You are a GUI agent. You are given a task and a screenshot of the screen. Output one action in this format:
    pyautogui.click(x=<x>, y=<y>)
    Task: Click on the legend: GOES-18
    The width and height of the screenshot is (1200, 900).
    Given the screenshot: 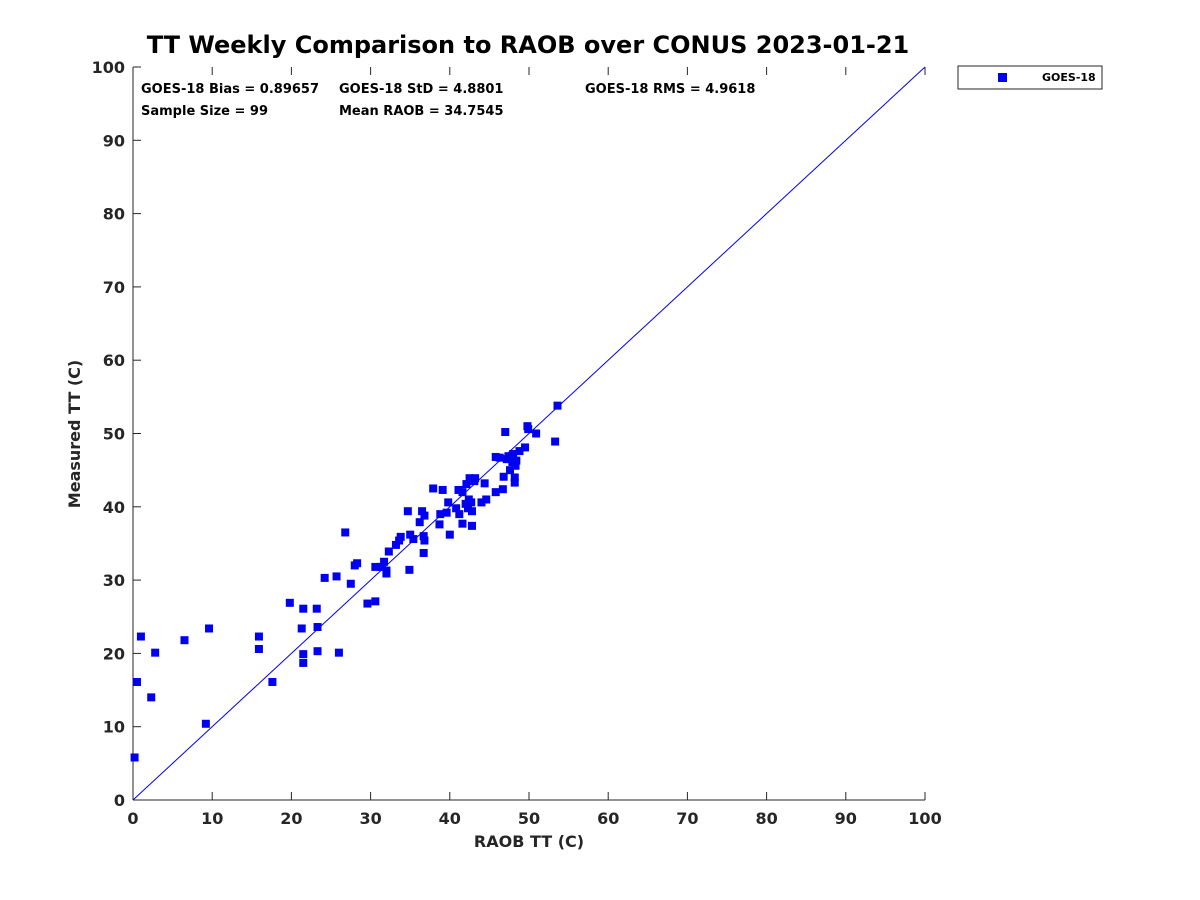 What is the action you would take?
    pyautogui.click(x=1030, y=77)
    